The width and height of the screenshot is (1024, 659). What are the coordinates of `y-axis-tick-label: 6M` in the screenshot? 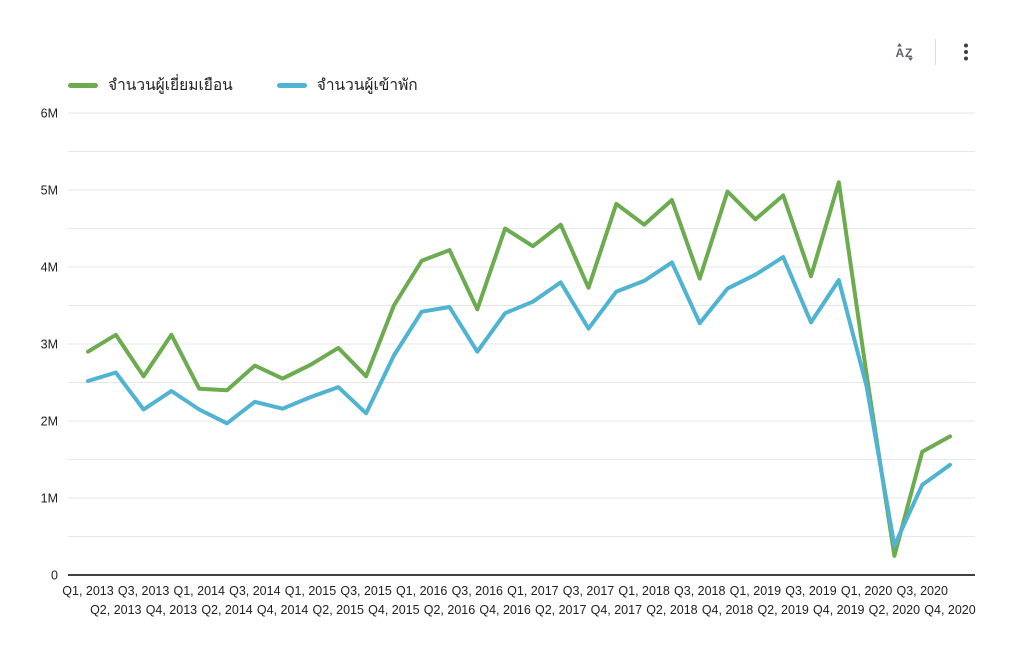 It's located at (49, 114).